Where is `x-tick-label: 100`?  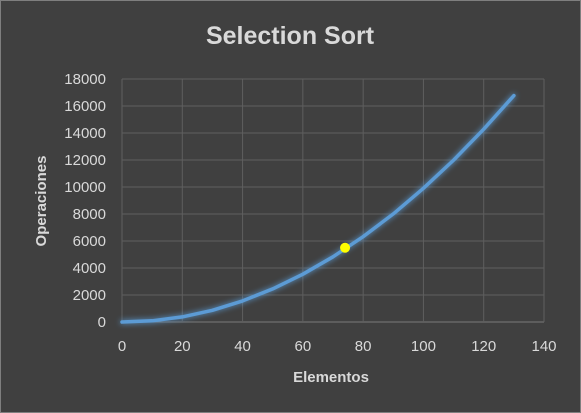 x-tick-label: 100 is located at coordinates (423, 346).